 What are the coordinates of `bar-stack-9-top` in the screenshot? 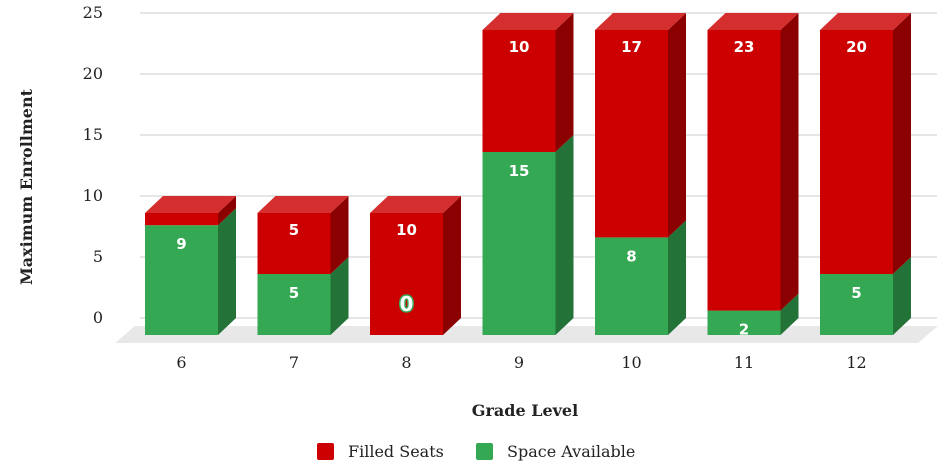 It's located at (528, 21).